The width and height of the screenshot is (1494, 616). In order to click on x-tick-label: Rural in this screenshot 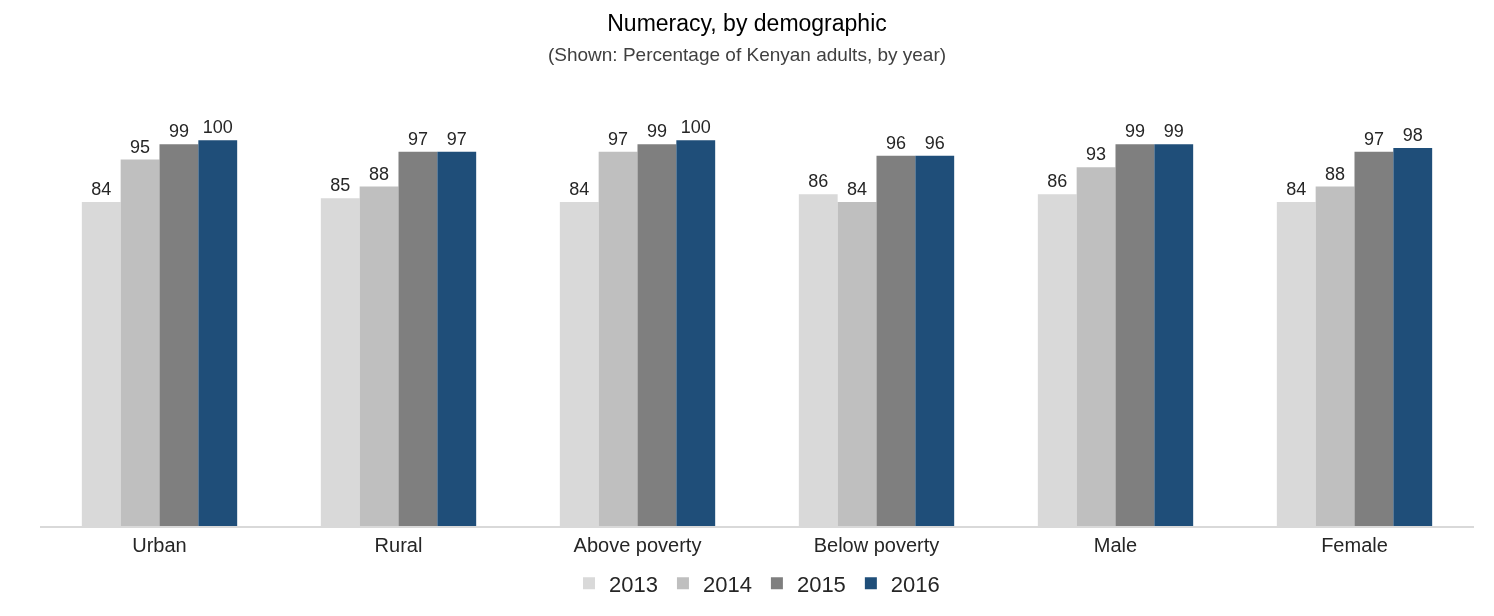, I will do `click(398, 544)`.